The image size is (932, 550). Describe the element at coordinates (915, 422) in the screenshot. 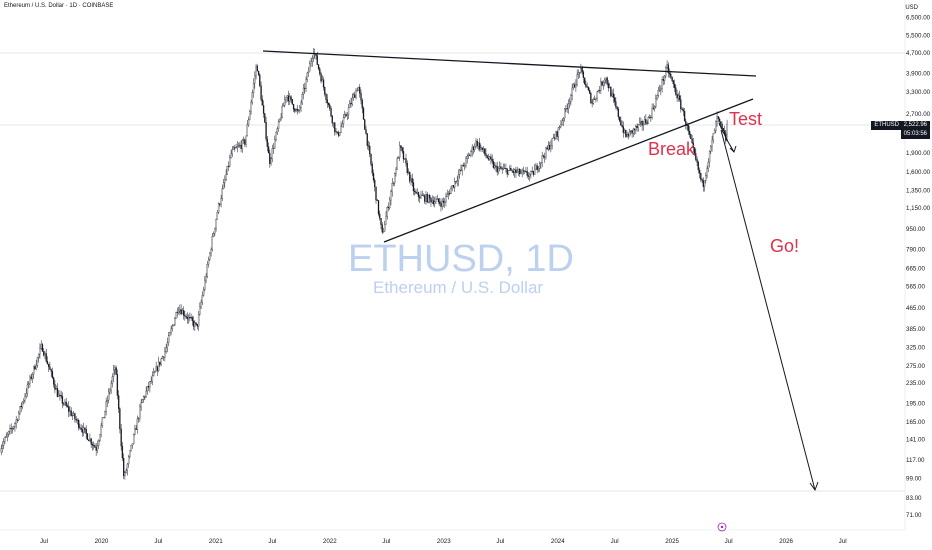

I see `y-tick-label: 165.00` at that location.